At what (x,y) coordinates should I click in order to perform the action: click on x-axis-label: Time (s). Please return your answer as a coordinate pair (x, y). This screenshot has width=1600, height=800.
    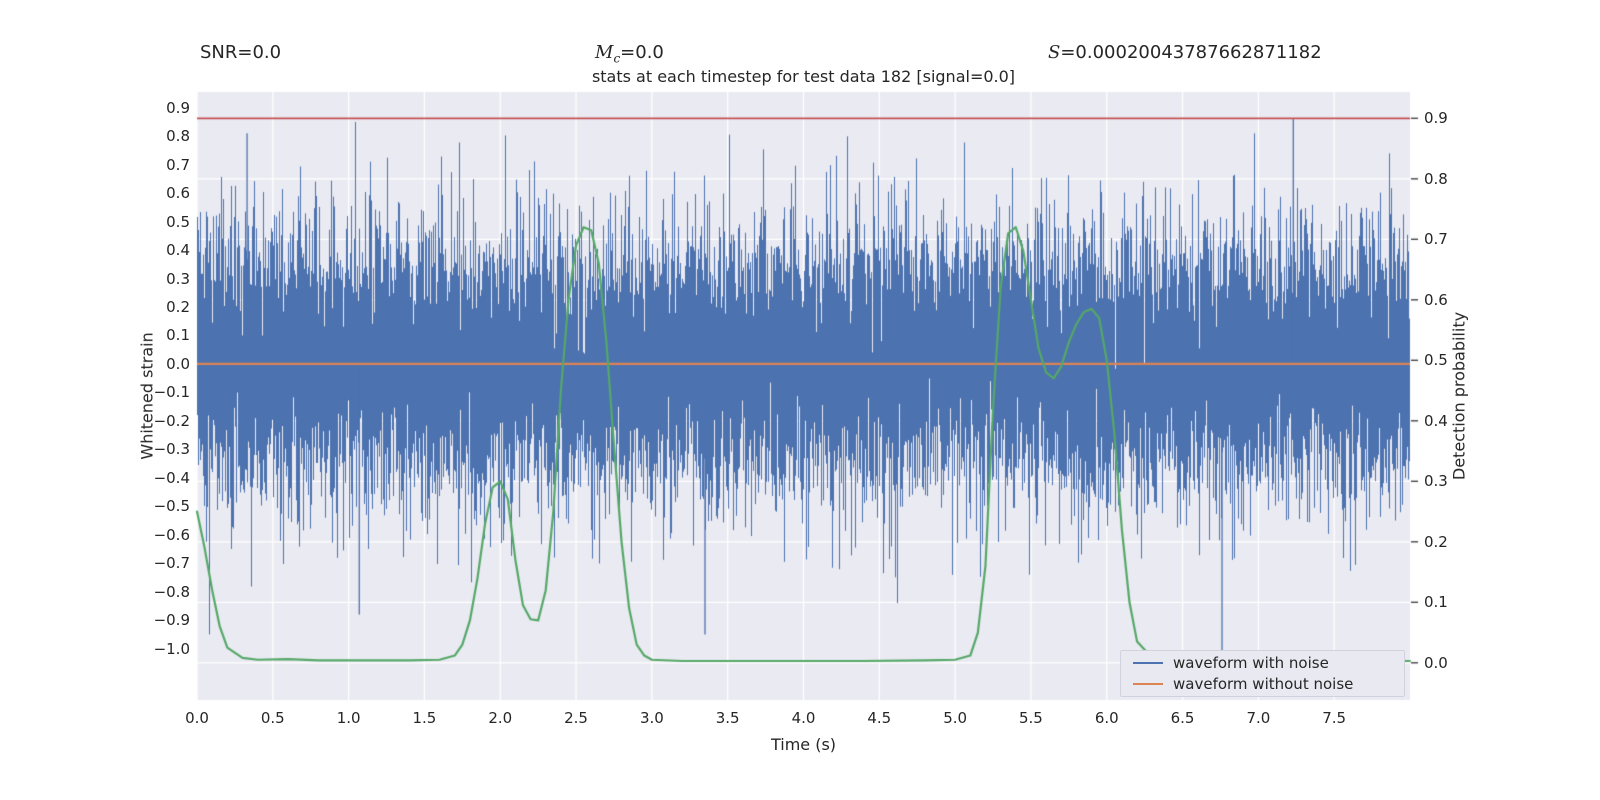
    Looking at the image, I should click on (803, 744).